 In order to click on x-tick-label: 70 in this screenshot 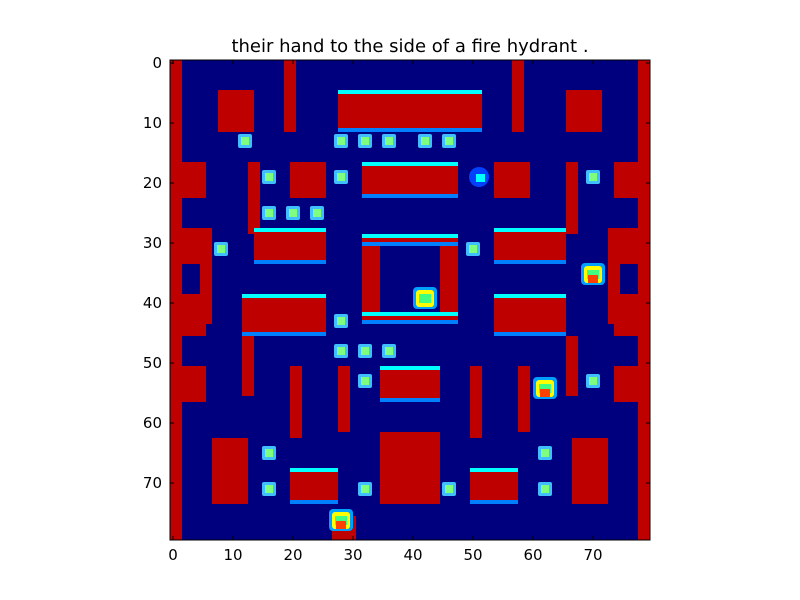, I will do `click(592, 555)`.